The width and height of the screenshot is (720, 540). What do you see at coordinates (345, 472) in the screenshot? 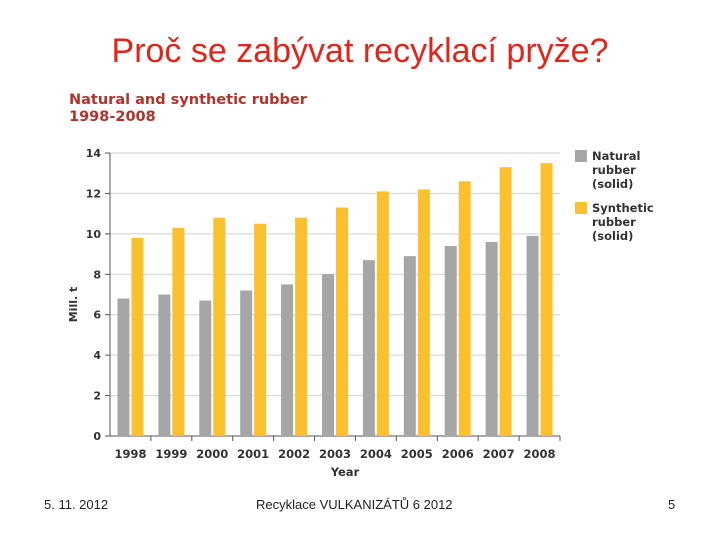
I see `x-axis-label: Year` at bounding box center [345, 472].